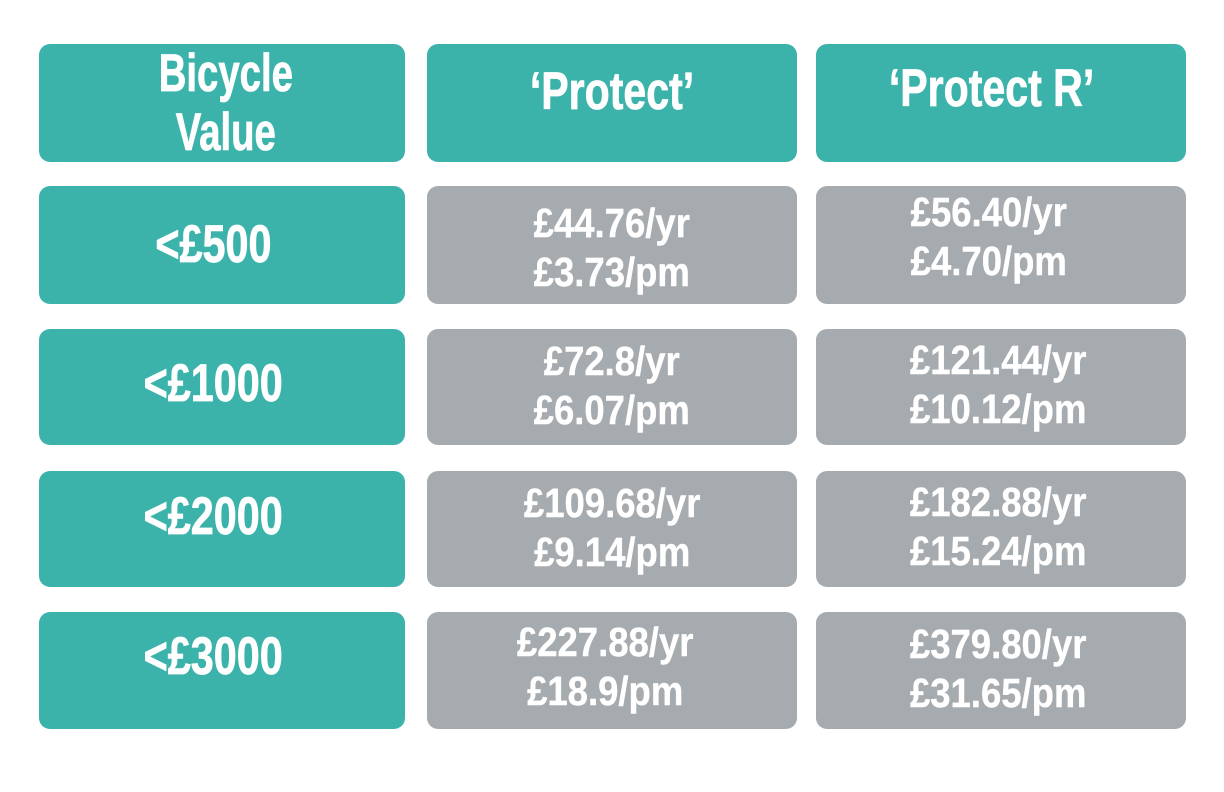 Image resolution: width=1224 pixels, height=792 pixels. Describe the element at coordinates (612, 272) in the screenshot. I see `row-500-protect-month-line: £3.73/pm` at that location.